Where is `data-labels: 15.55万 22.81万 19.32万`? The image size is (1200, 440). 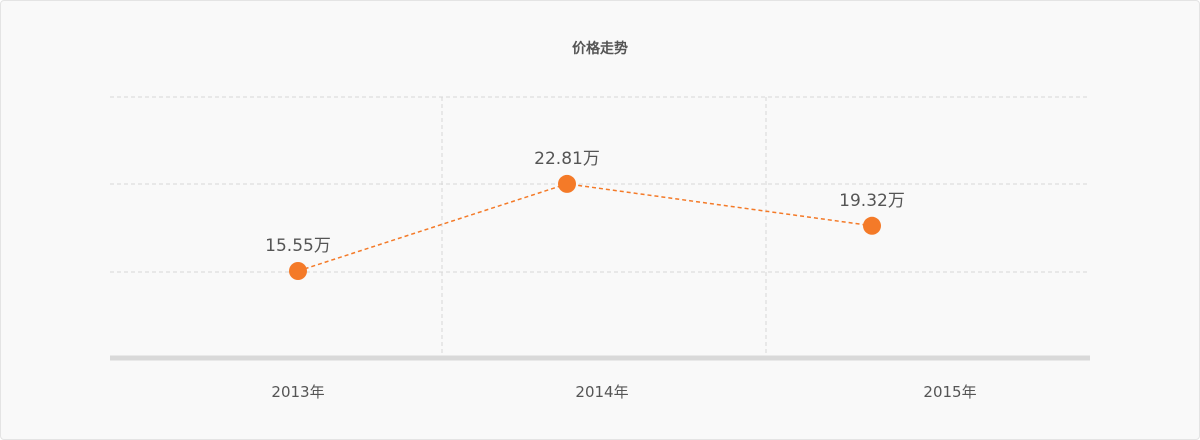
data-labels: 15.55万 22.81万 19.32万 is located at coordinates (585, 202).